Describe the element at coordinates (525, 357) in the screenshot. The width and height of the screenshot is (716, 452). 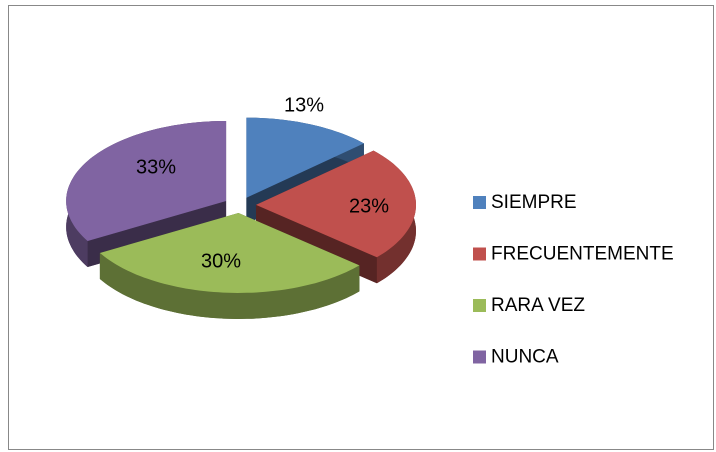
I see `legend-label: NUNCA` at that location.